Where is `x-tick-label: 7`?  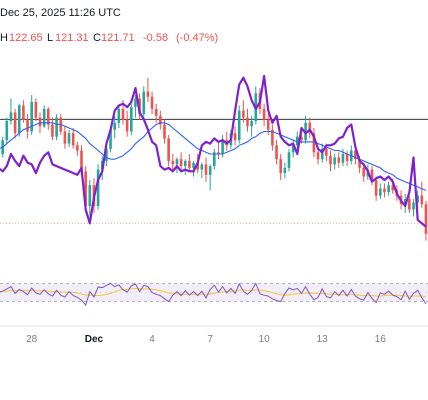 x-tick-label: 7 is located at coordinates (210, 339).